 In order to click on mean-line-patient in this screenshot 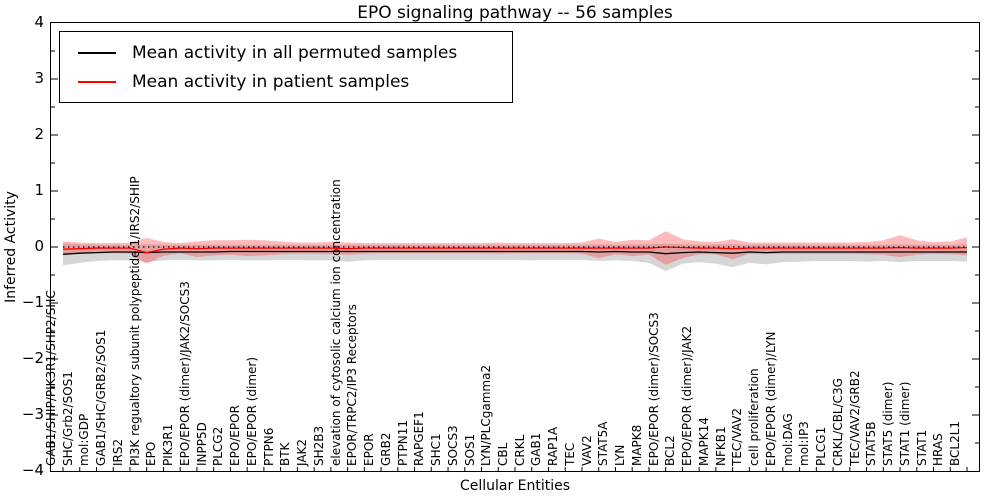, I will do `click(515, 250)`.